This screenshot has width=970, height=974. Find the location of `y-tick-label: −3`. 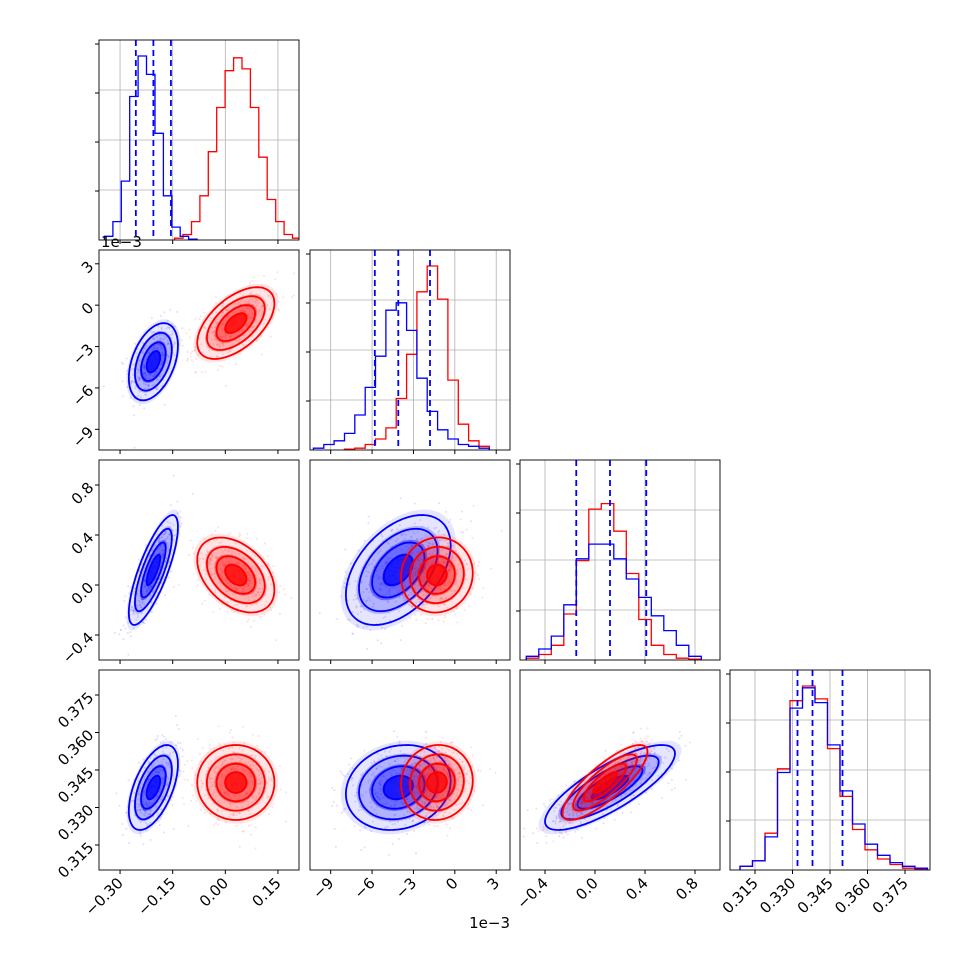

y-tick-label: −3 is located at coordinates (83, 354).